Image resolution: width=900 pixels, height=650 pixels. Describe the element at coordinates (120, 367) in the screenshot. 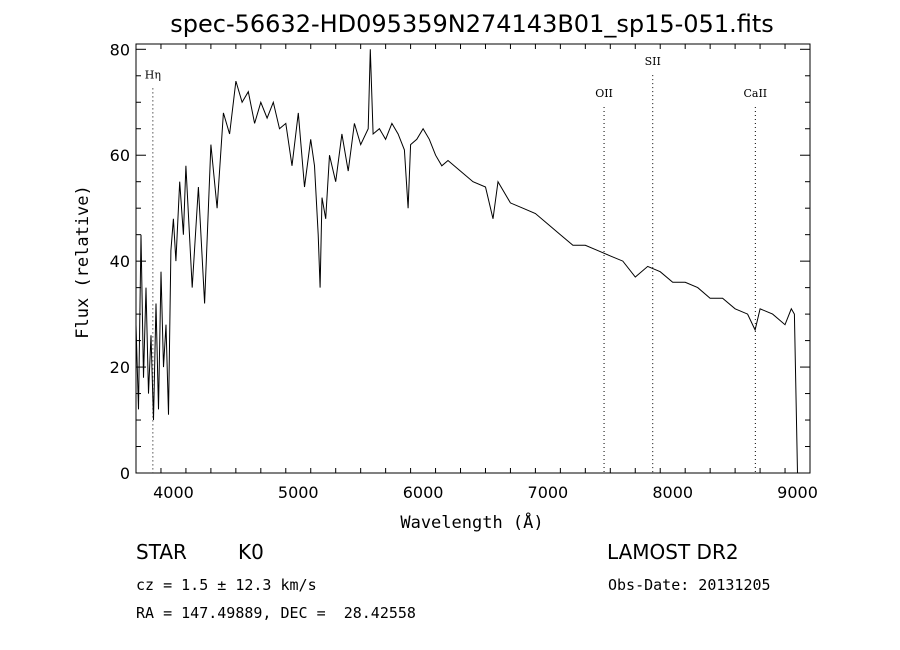

I see `y-tick-label: 20` at that location.